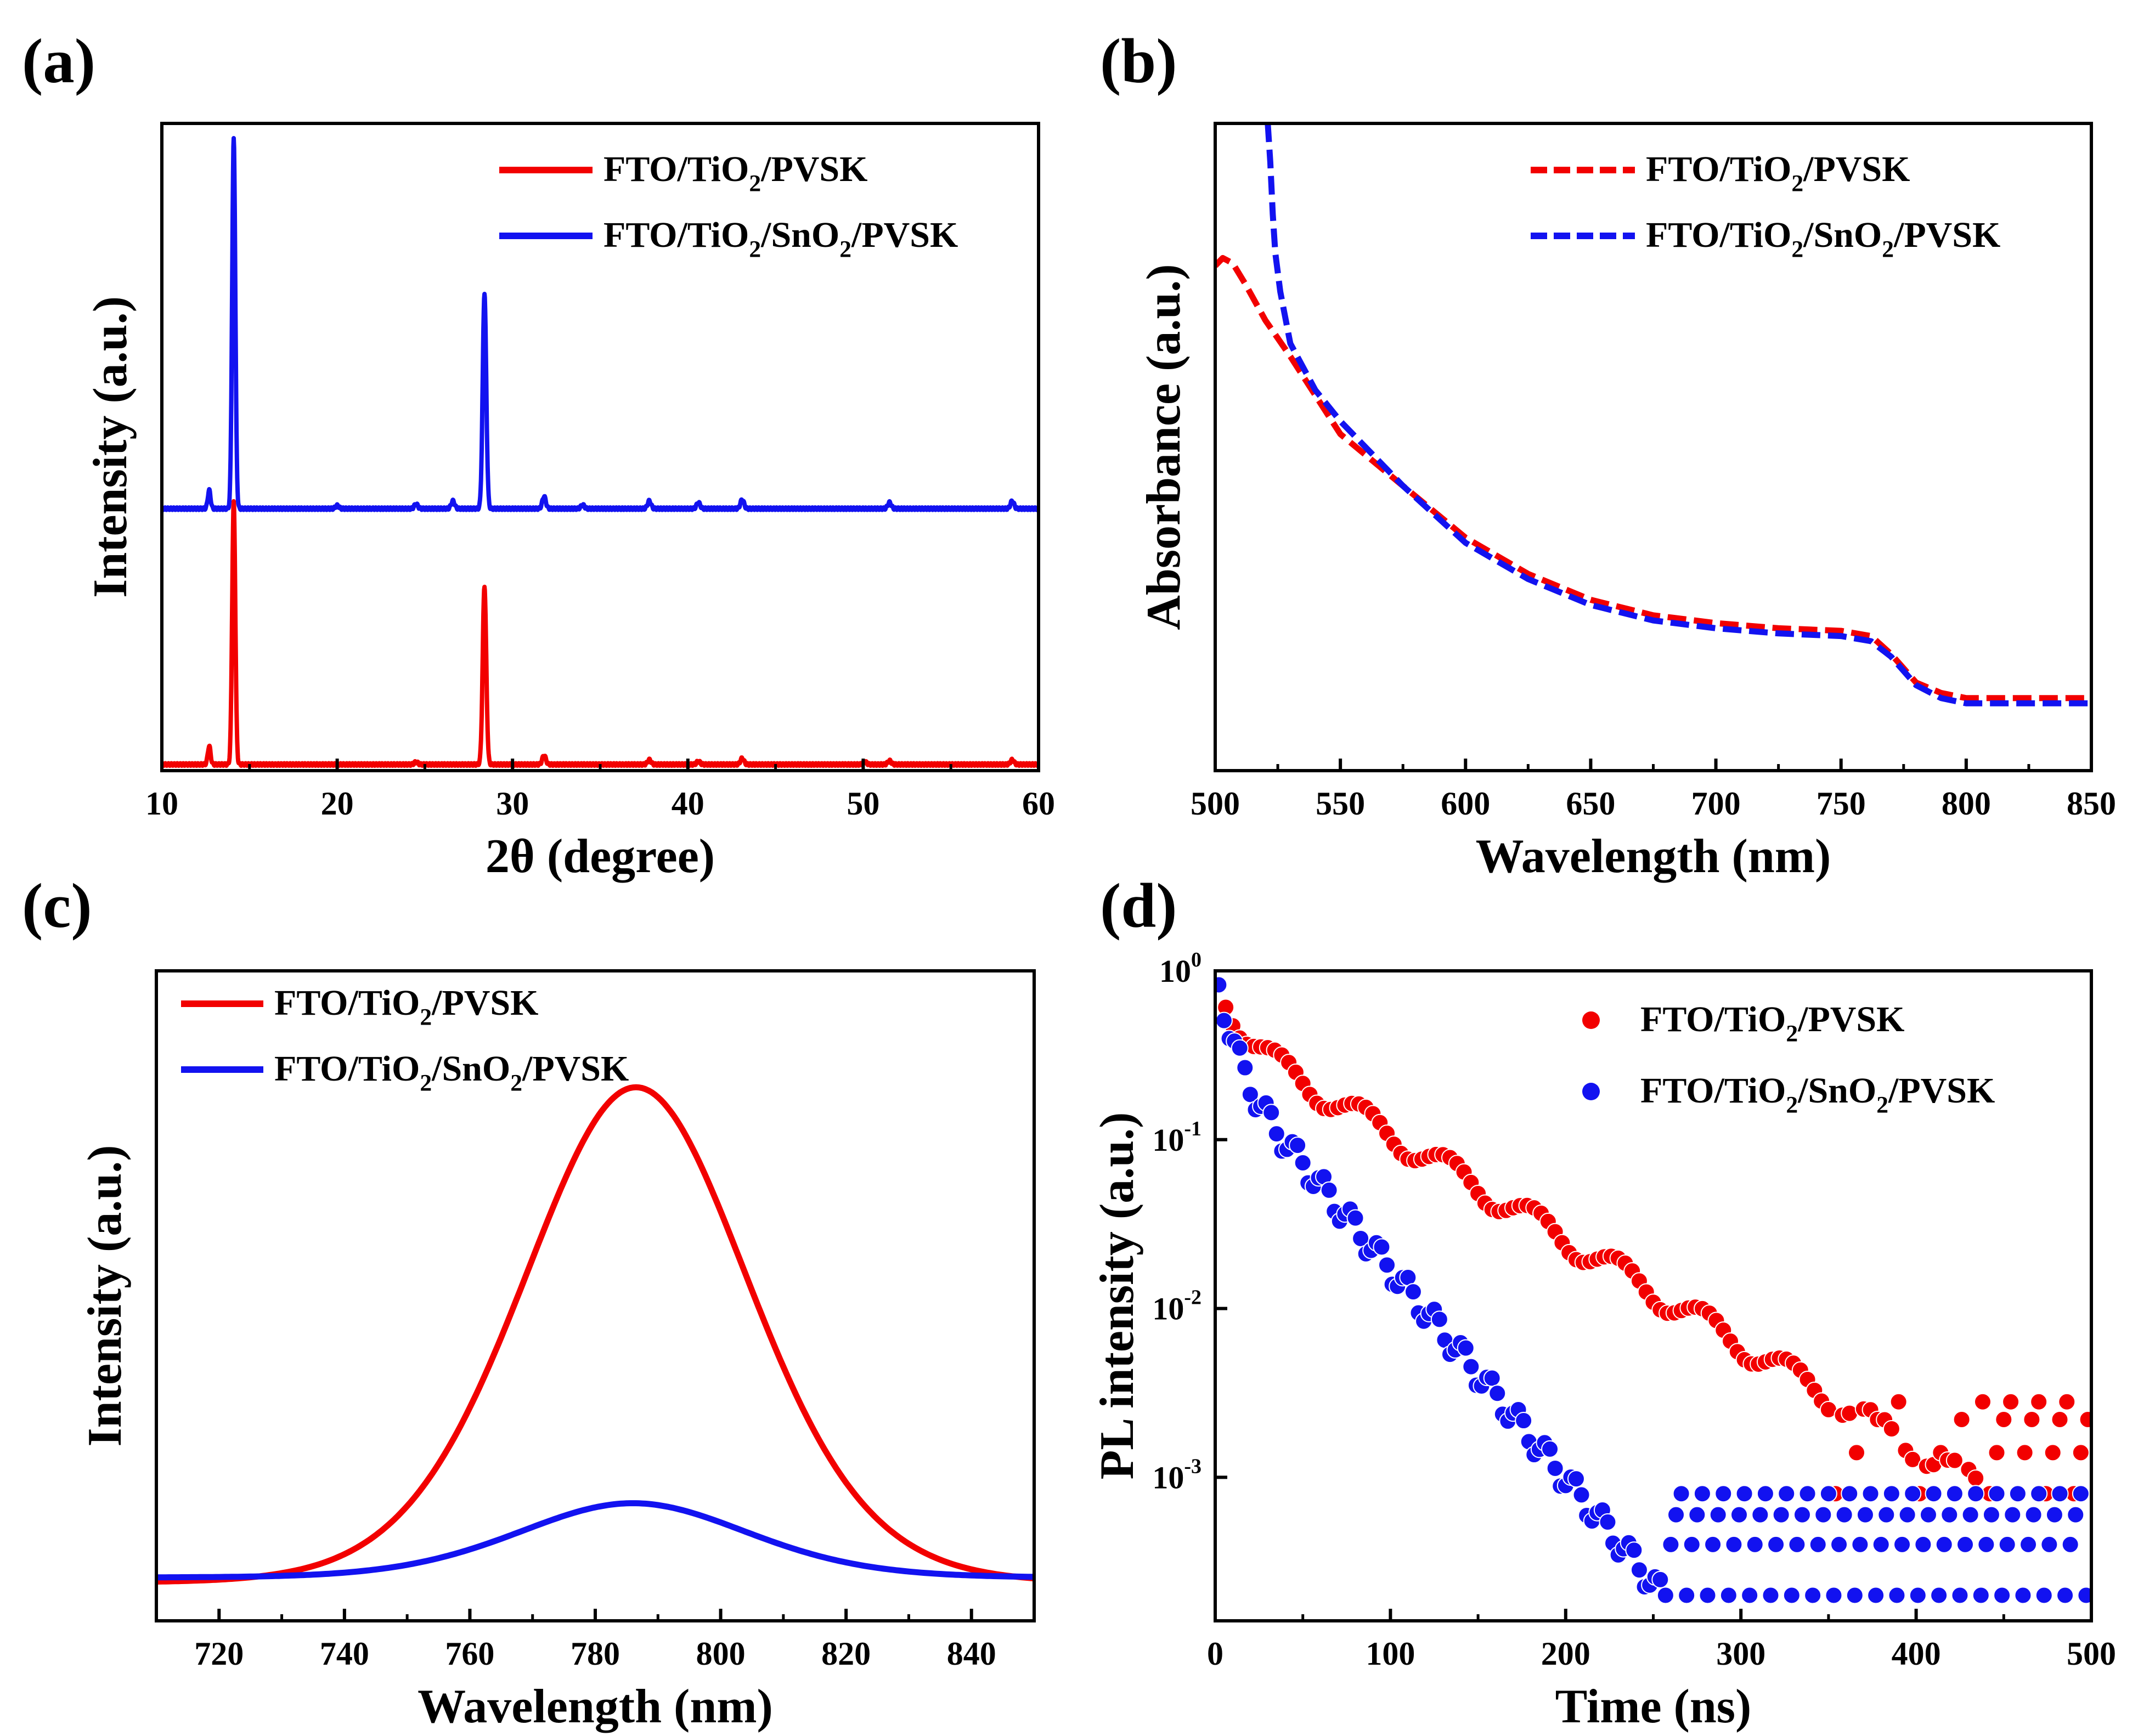 The height and width of the screenshot is (1736, 2138). Describe the element at coordinates (337, 803) in the screenshot. I see `x-tick-label: 20` at that location.